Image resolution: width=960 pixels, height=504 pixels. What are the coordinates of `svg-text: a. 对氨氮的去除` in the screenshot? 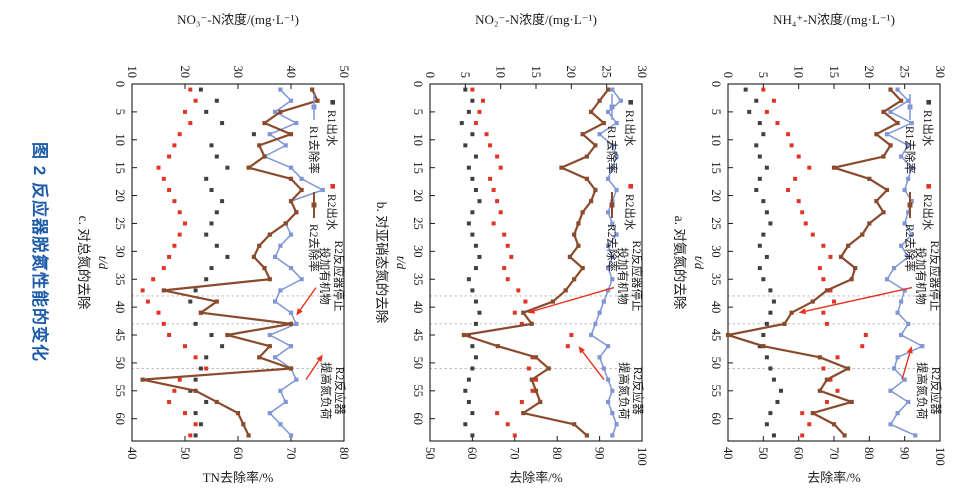 It's located at (679, 263).